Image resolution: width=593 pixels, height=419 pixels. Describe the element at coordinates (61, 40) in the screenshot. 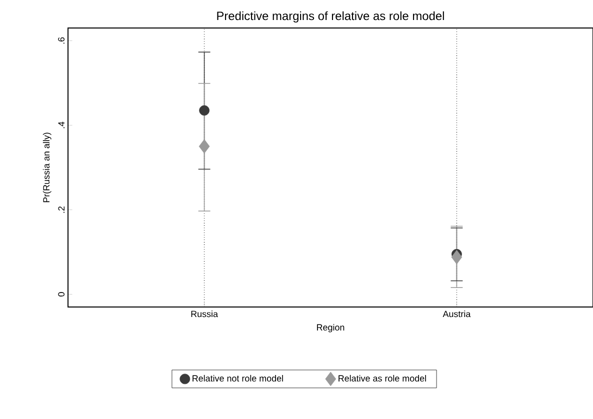

I see `y-tick-label: .6` at that location.